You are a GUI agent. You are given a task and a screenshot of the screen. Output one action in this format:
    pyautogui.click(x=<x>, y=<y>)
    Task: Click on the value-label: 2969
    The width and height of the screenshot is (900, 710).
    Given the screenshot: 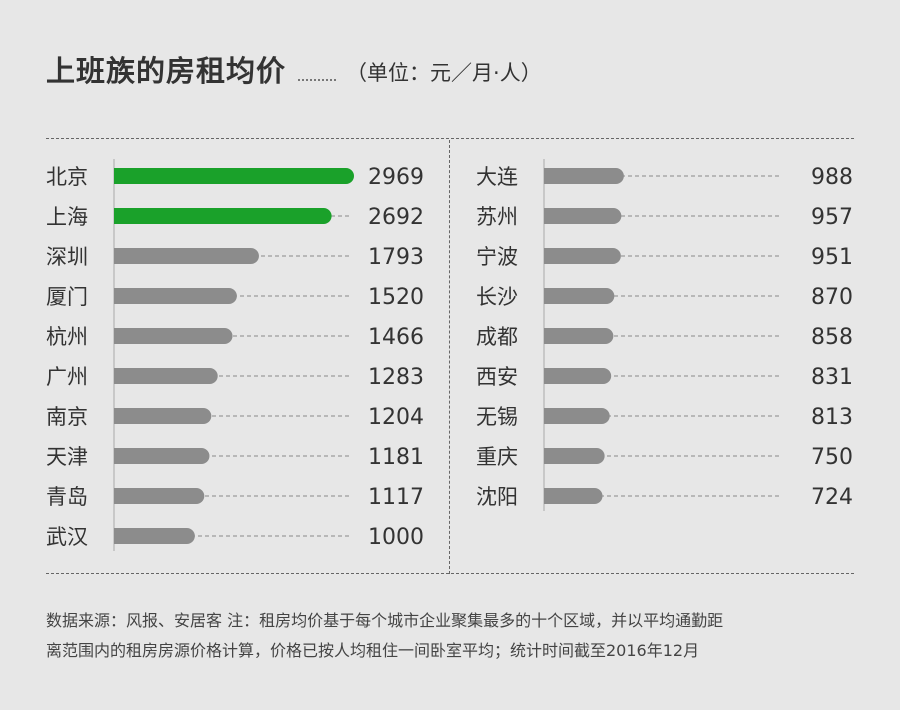 What is the action you would take?
    pyautogui.click(x=396, y=177)
    